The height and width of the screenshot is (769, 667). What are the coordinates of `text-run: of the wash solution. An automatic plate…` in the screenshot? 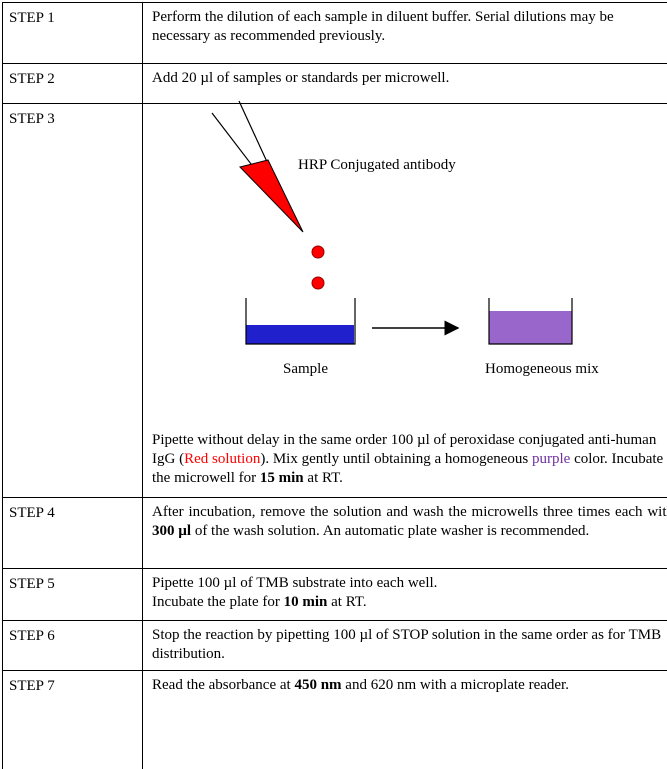 It's located at (390, 531).